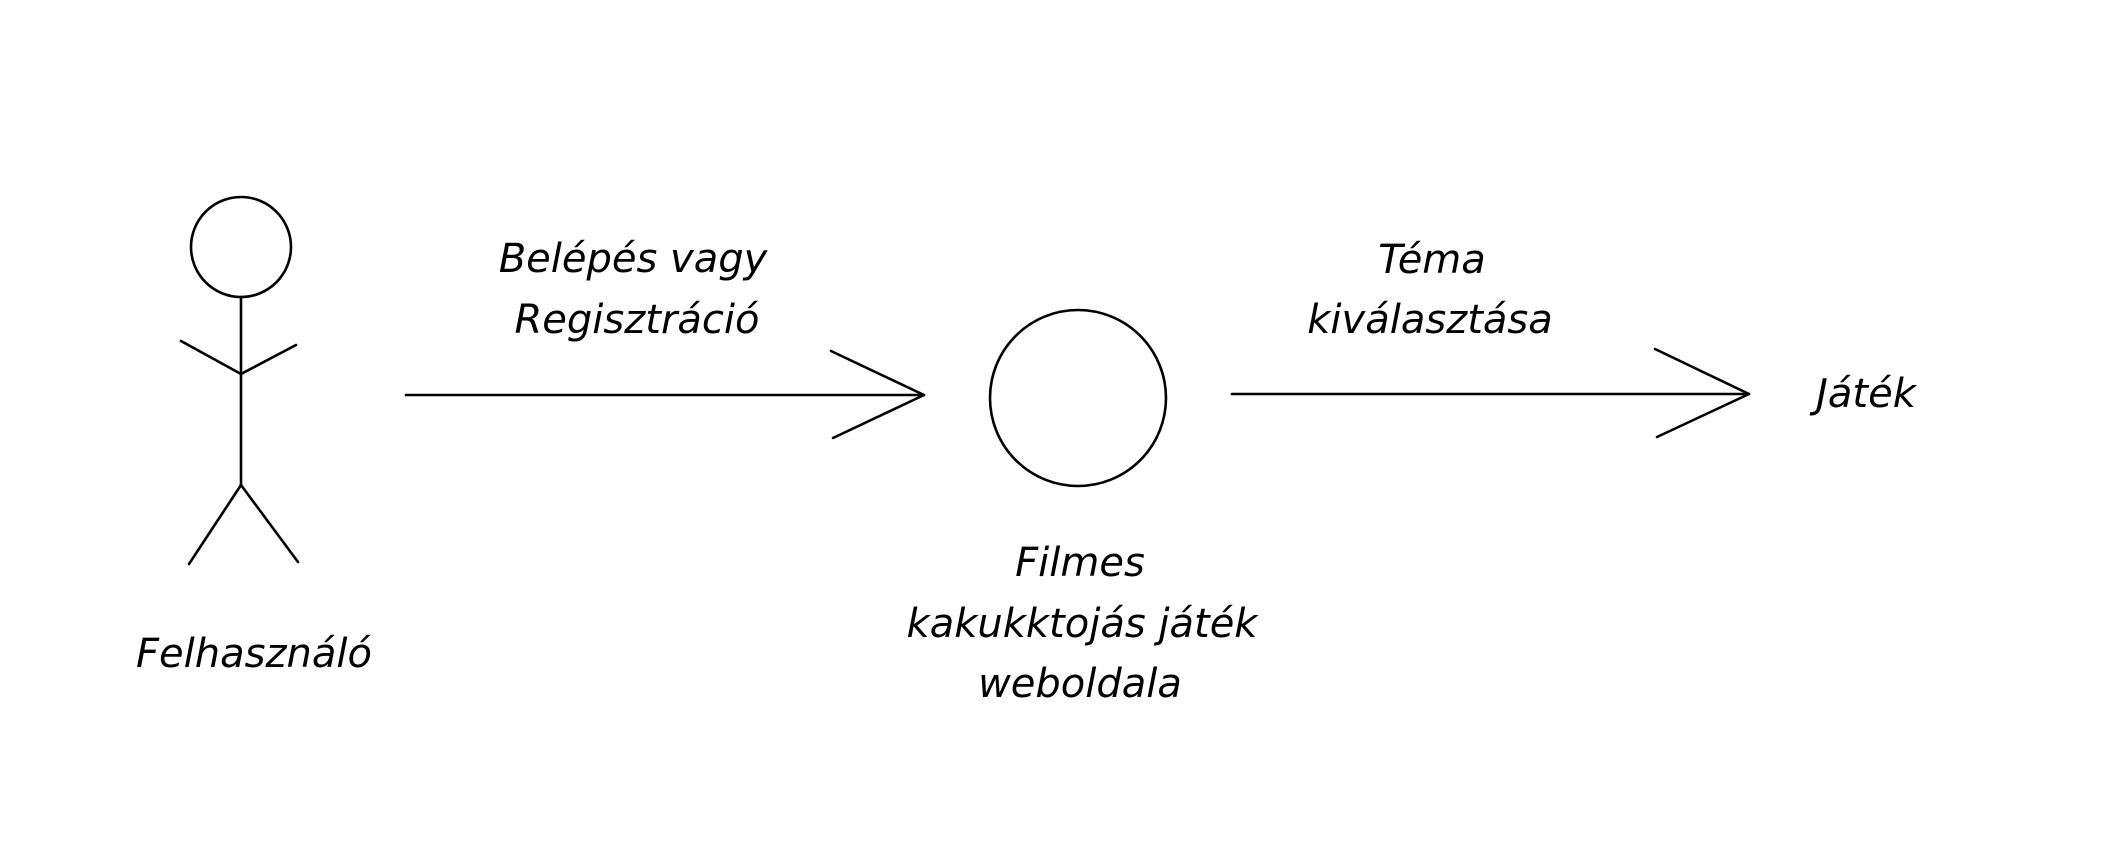  What do you see at coordinates (634, 259) in the screenshot?
I see `arrow-login-label-line1: Belépés vagy` at bounding box center [634, 259].